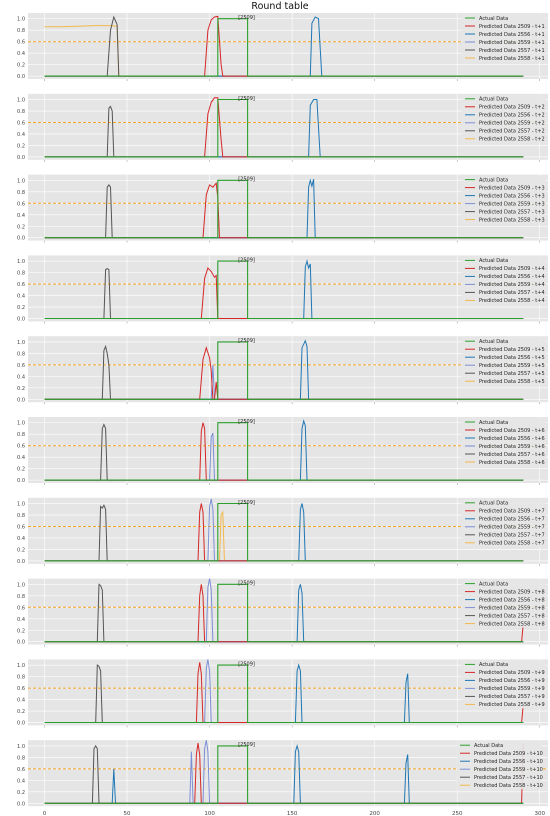 The width and height of the screenshot is (550, 816). What do you see at coordinates (512, 358) in the screenshot?
I see `legend-label: Predicted Data 2556 - t+5` at bounding box center [512, 358].